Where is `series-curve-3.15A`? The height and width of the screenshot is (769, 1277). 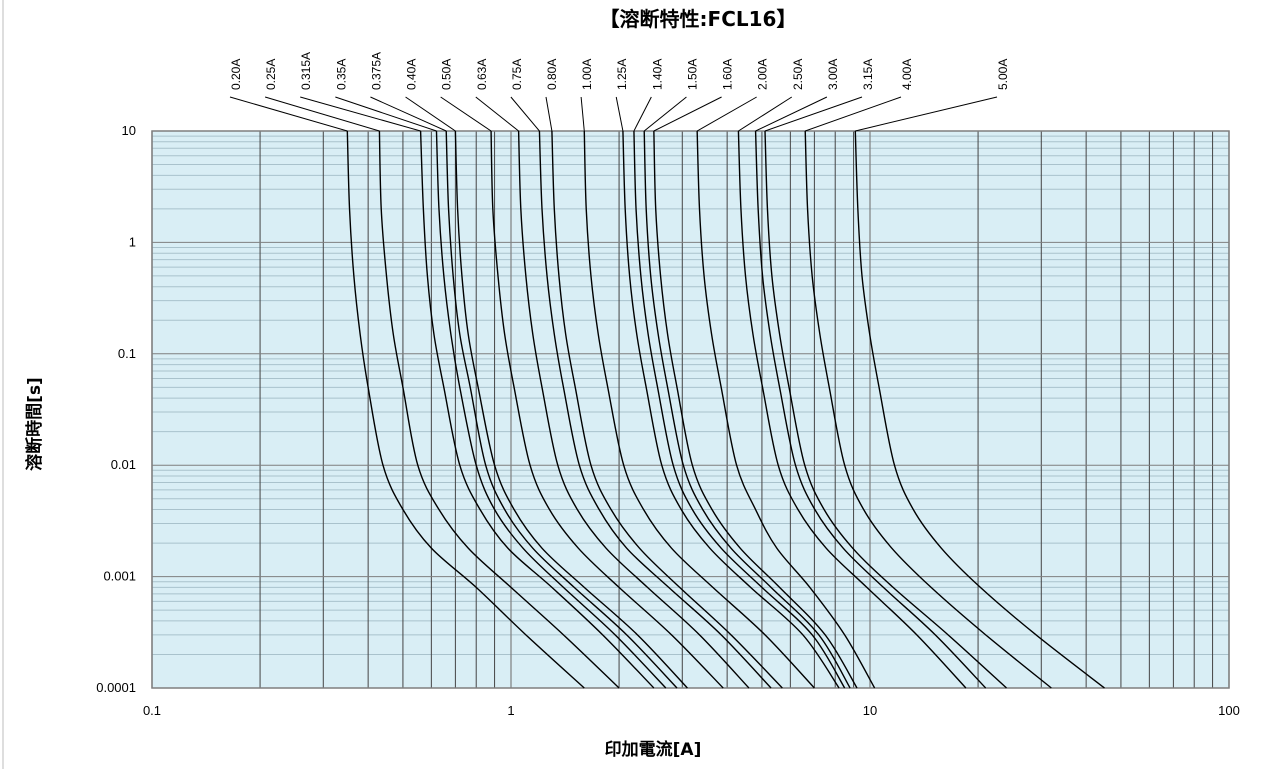
series-curve-3.15A is located at coordinates (885, 409).